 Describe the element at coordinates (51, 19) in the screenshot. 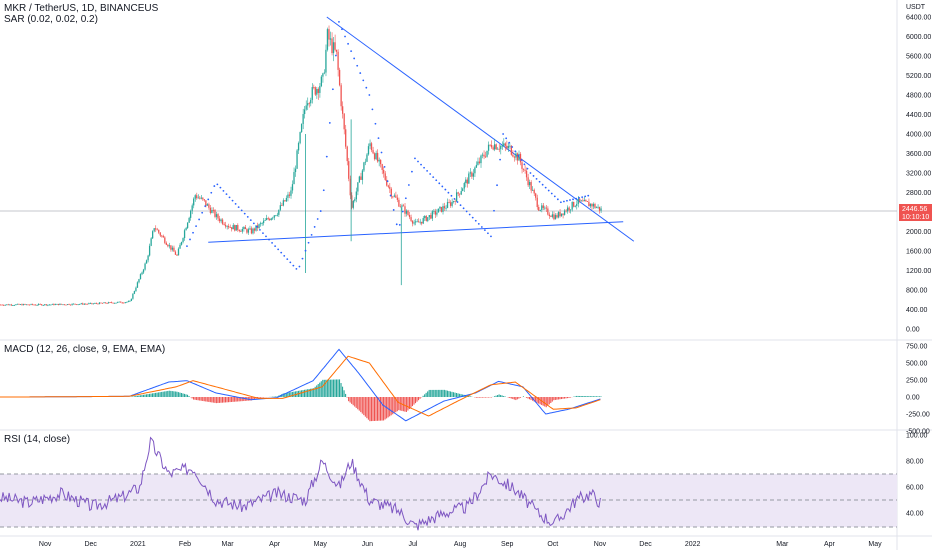

I see `sar-label: SAR (0.02, 0.02, 0.2)` at that location.